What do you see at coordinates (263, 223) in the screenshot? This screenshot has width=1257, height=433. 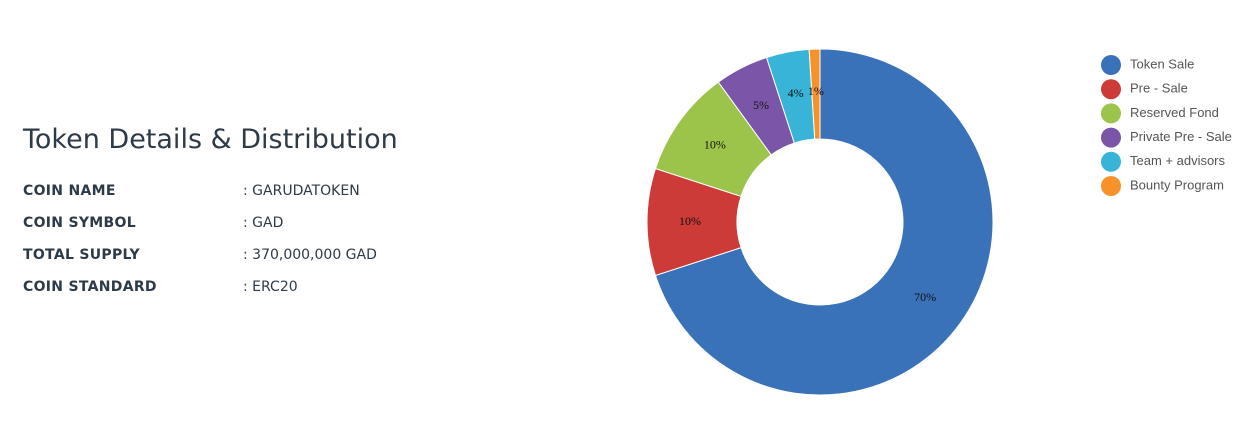 I see `detail-value: : GAD` at bounding box center [263, 223].